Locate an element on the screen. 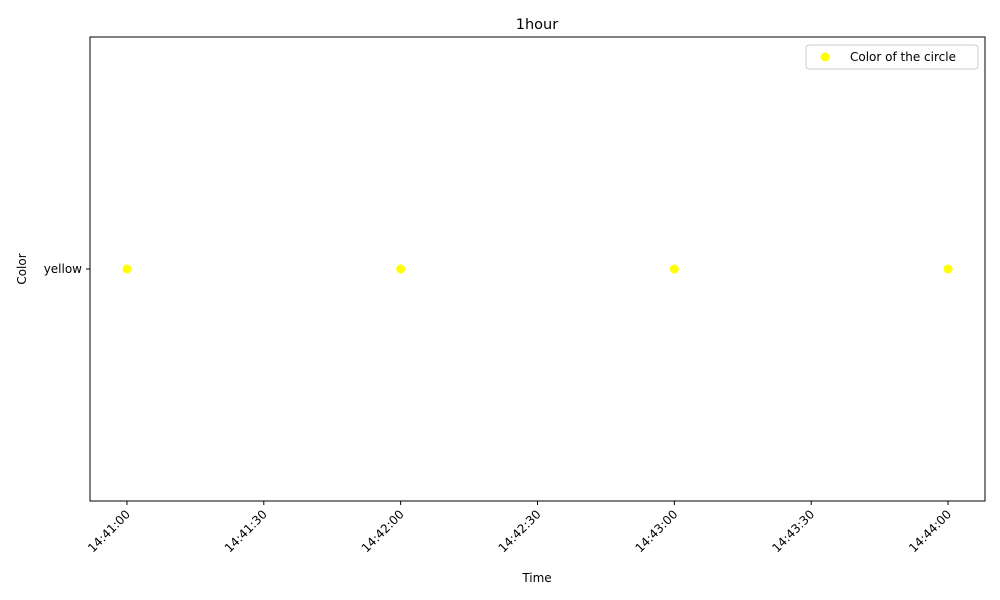 This screenshot has width=1000, height=600. y-tick-label: yellow is located at coordinates (63, 269).